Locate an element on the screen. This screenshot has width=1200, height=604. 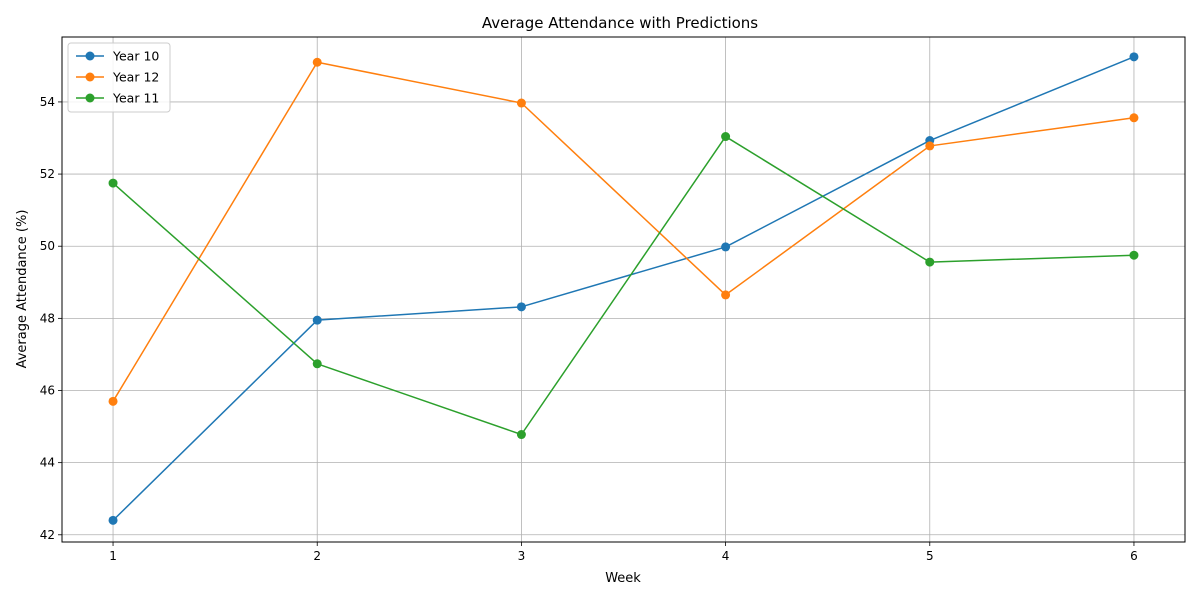
x-tick-label: 1 is located at coordinates (113, 556).